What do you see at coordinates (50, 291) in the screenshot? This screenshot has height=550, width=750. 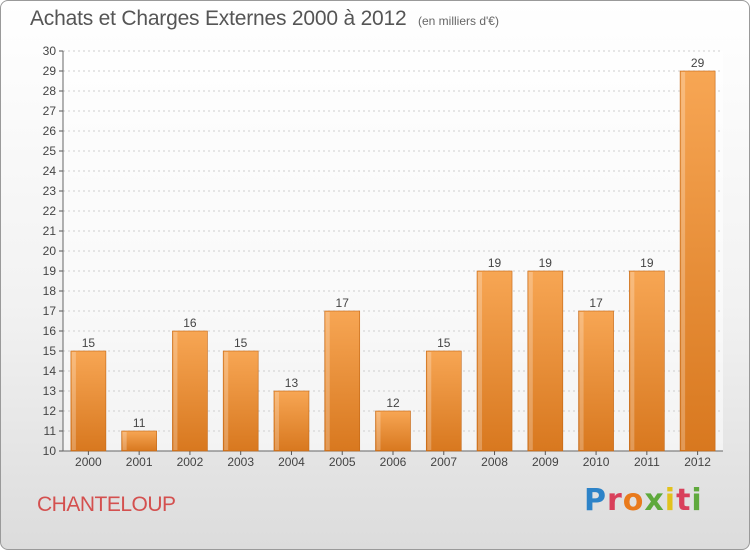 I see `y-tick-label: 18` at bounding box center [50, 291].